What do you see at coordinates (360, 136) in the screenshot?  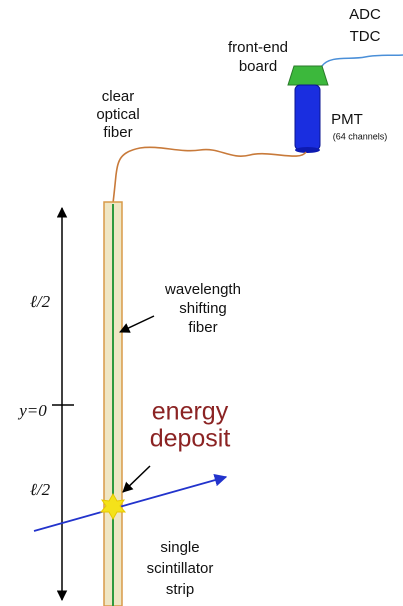 I see `pmt-channels: (64 channels)` at bounding box center [360, 136].